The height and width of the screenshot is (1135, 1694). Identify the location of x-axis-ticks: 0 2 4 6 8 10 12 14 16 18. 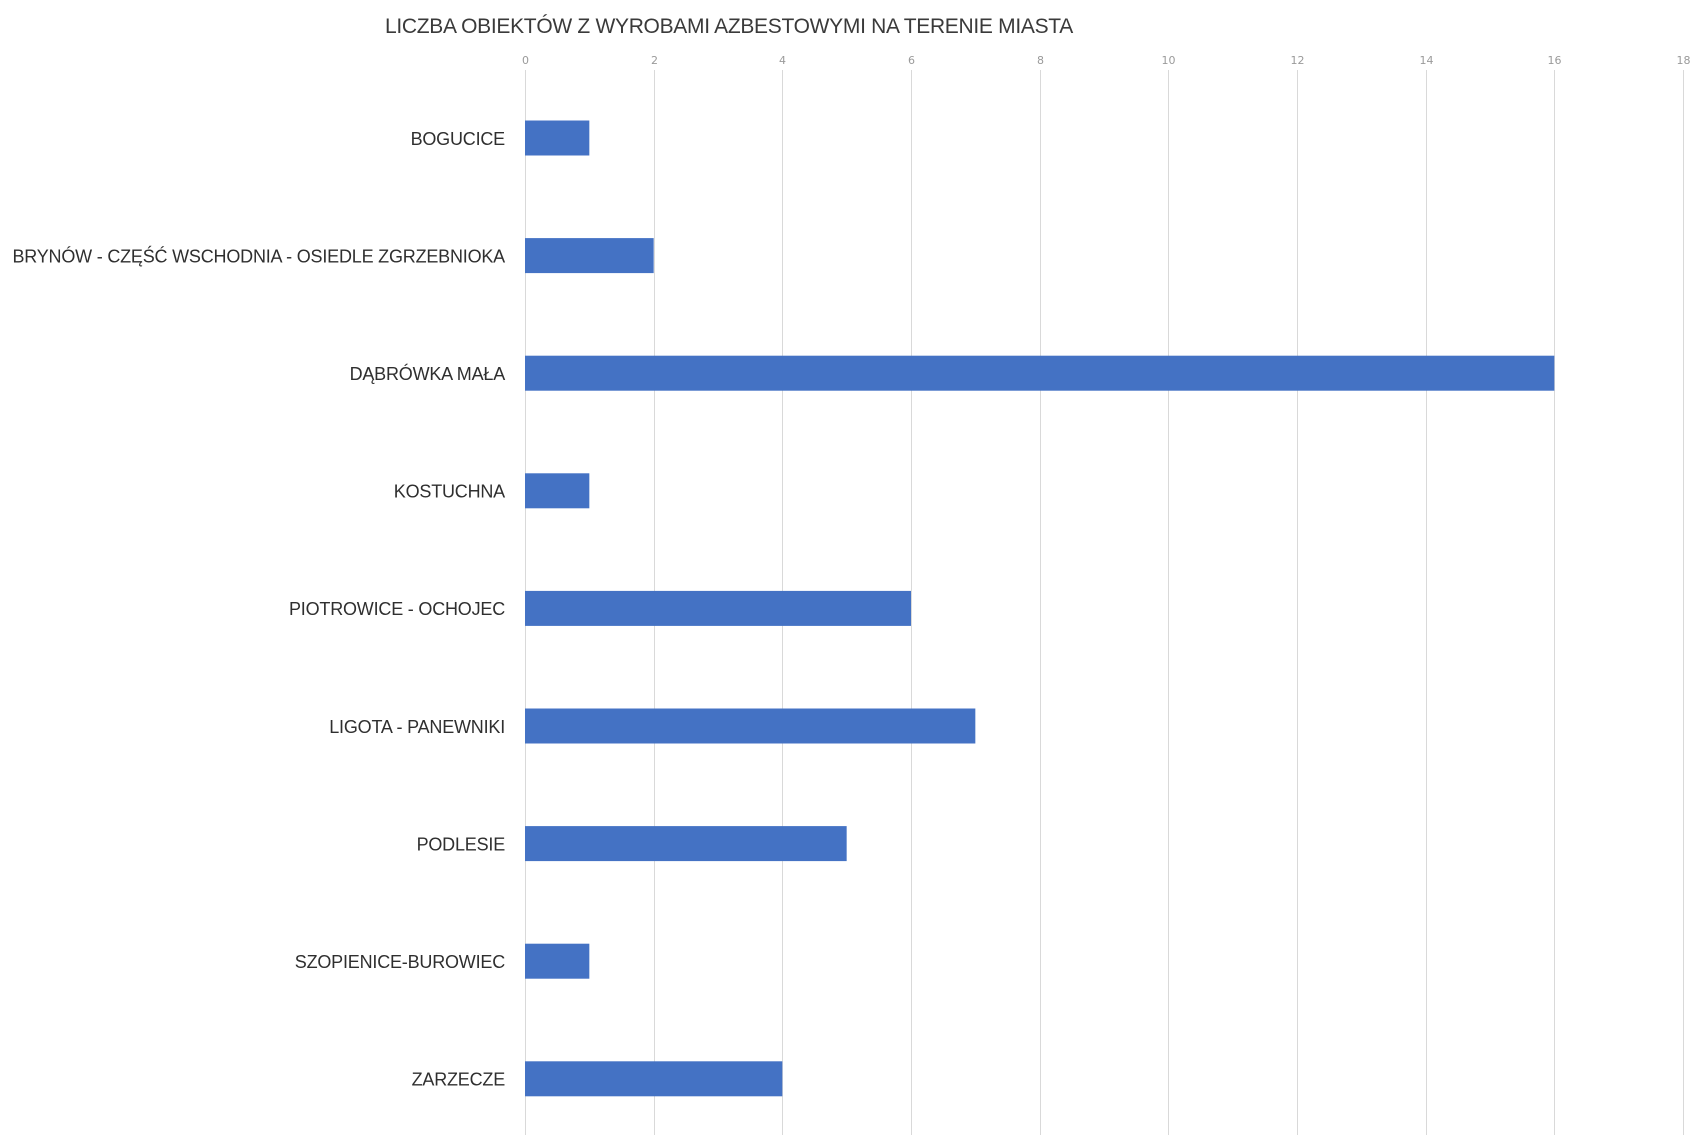
(1106, 60).